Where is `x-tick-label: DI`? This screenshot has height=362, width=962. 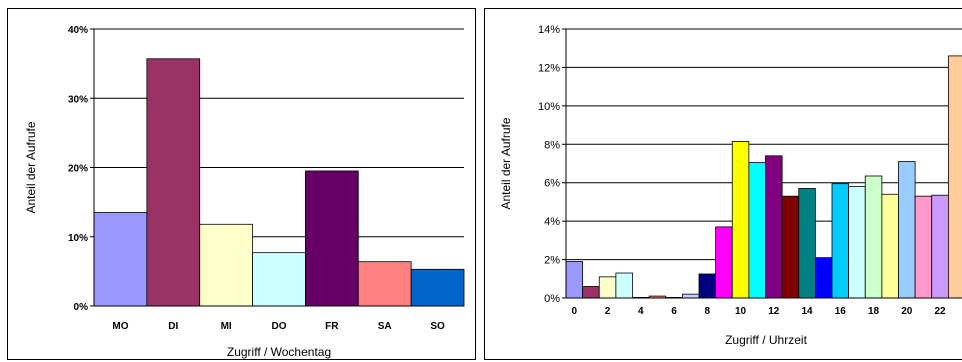
x-tick-label: DI is located at coordinates (173, 326).